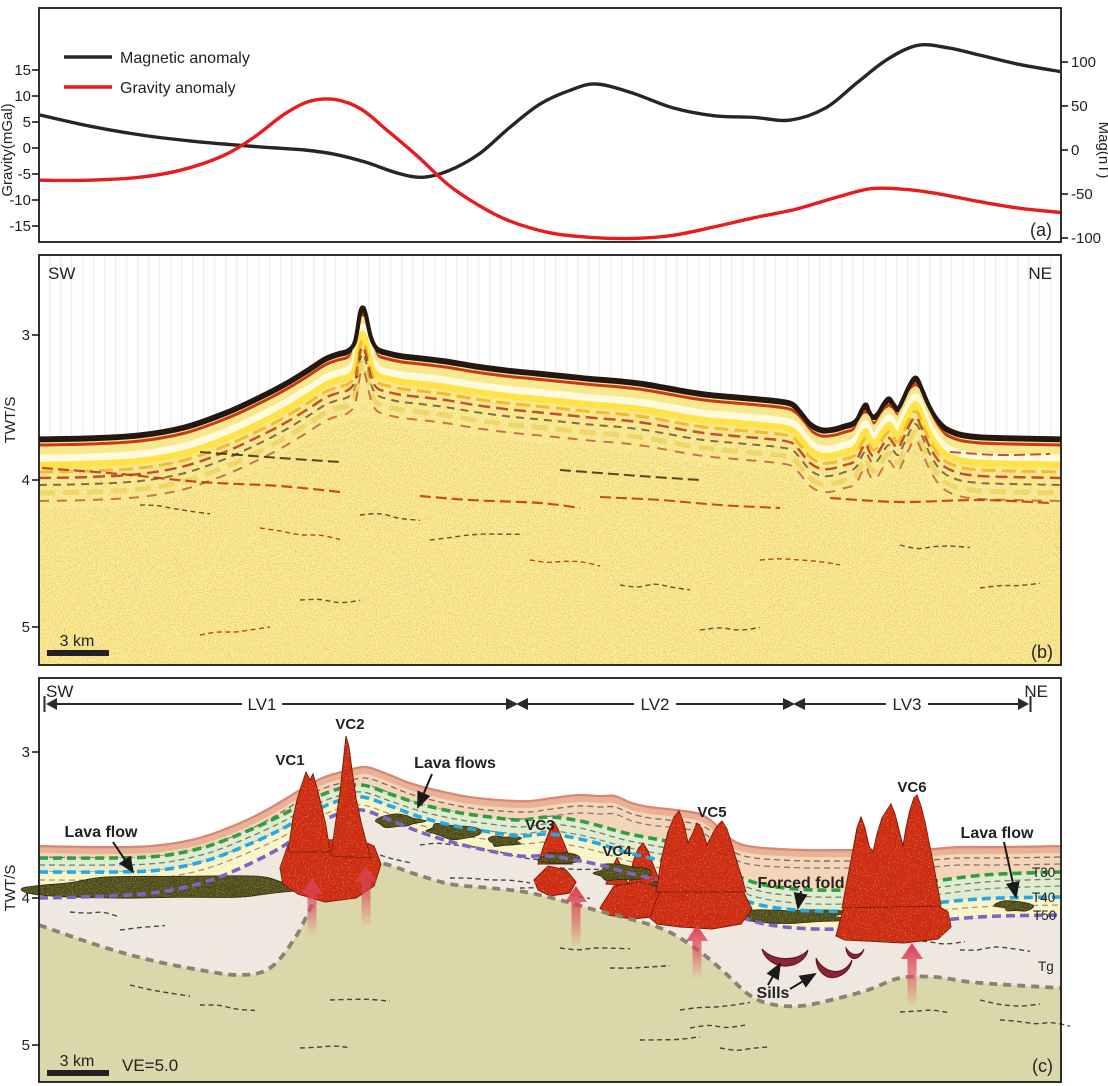  Describe the element at coordinates (24, 174) in the screenshot. I see `tick-label: -5` at that location.